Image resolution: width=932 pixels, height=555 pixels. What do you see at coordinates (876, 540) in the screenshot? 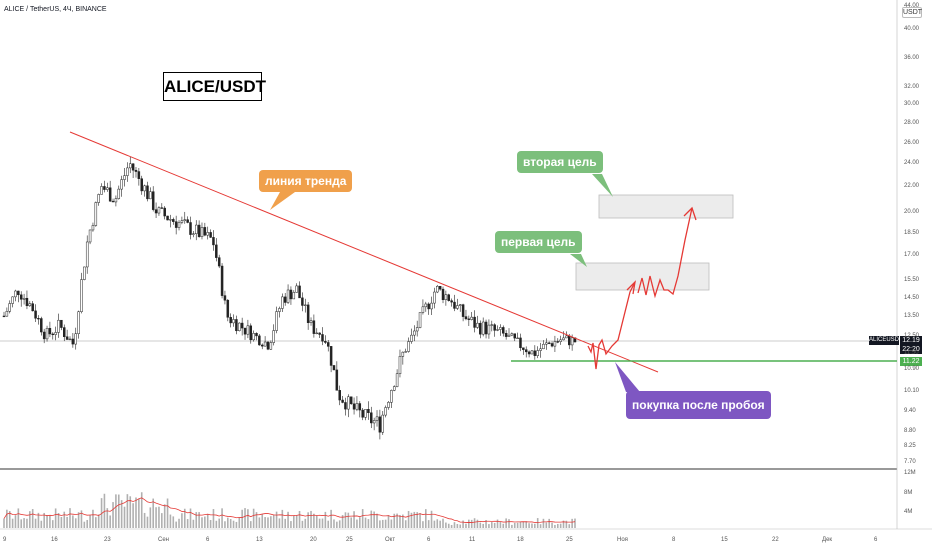
I see `time-tick-label: 6` at bounding box center [876, 540].